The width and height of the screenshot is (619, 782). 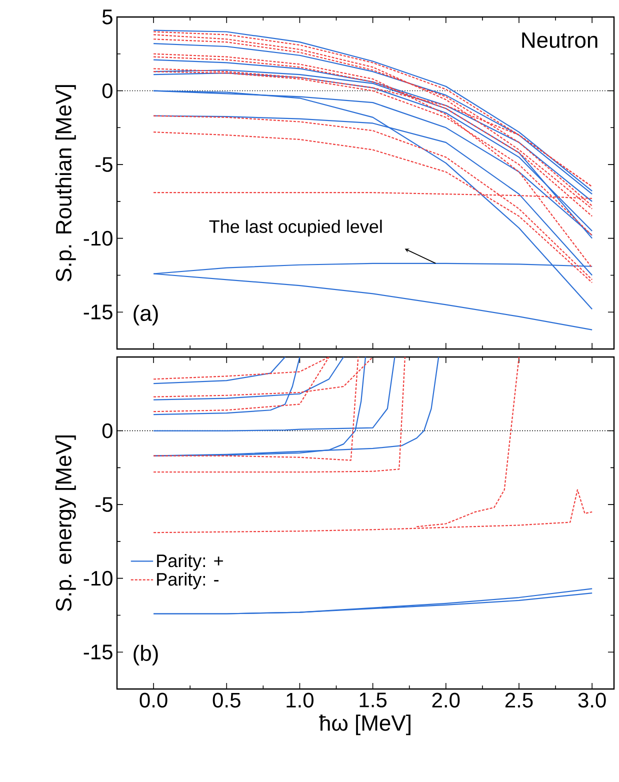 I want to click on y-axis-title: S.p. energy [MeV], so click(x=65, y=524).